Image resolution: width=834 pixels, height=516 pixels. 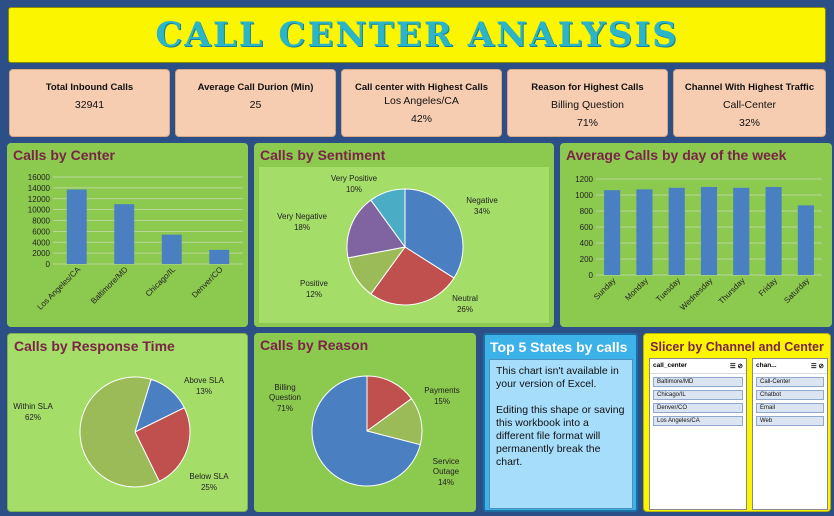 What do you see at coordinates (559, 347) in the screenshot?
I see `panel-title: Top 5 States by calls` at bounding box center [559, 347].